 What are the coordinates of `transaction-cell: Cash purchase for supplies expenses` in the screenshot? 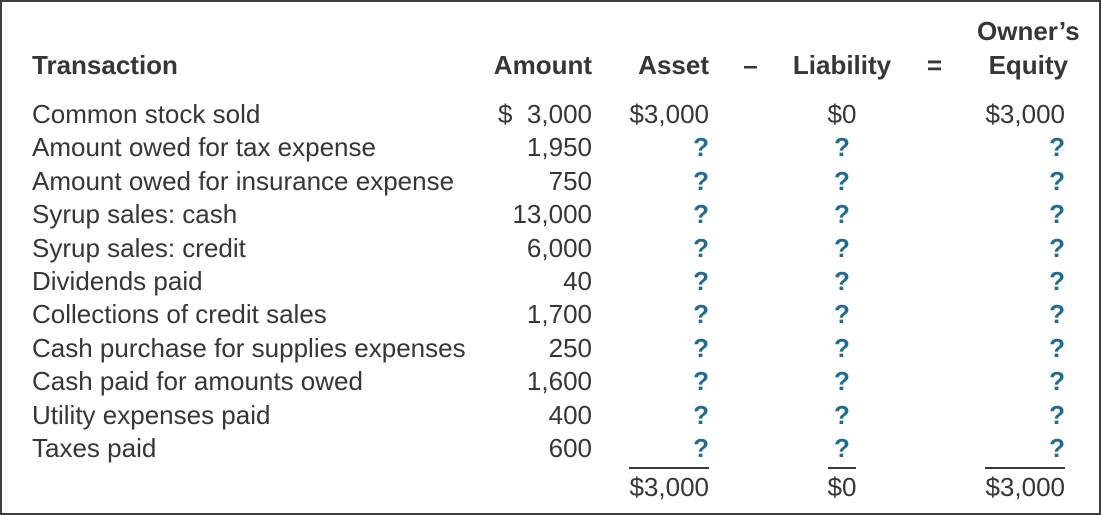 It's located at (249, 347).